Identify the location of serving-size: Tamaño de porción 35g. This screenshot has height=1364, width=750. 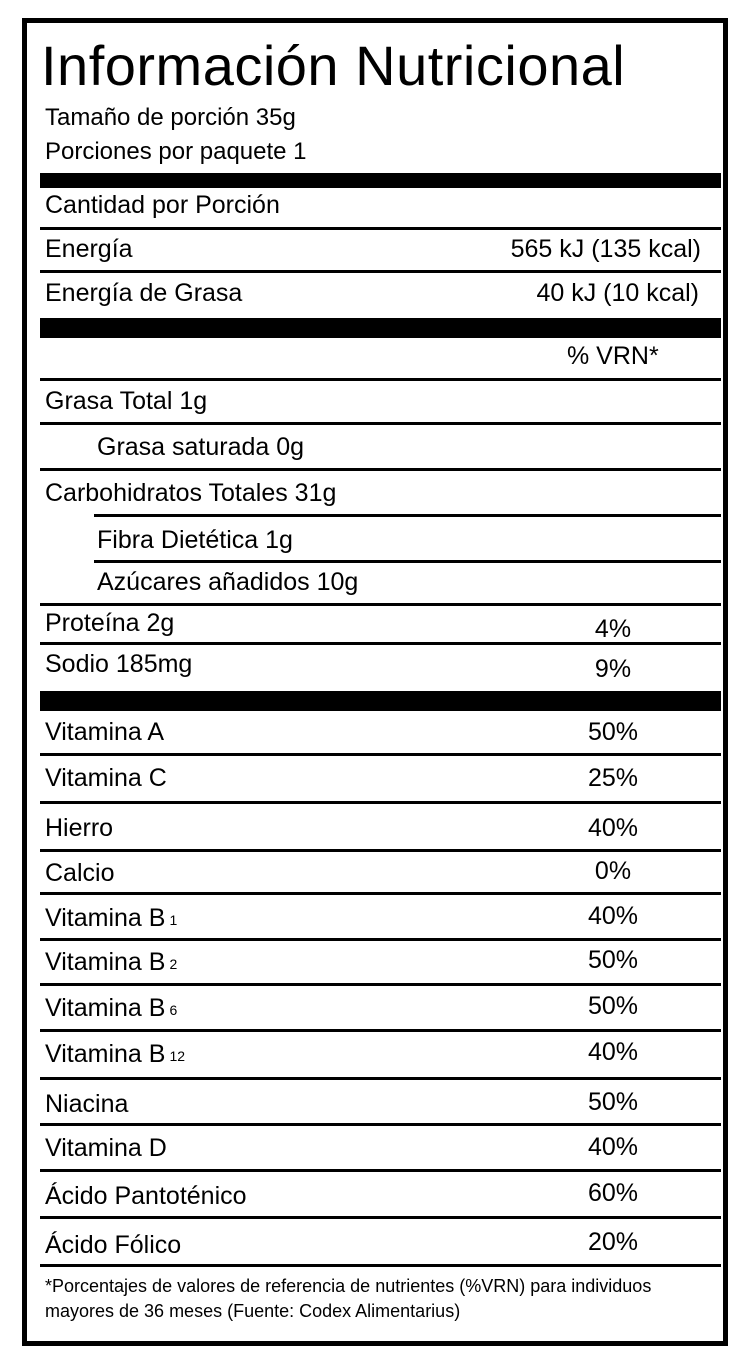
(170, 117).